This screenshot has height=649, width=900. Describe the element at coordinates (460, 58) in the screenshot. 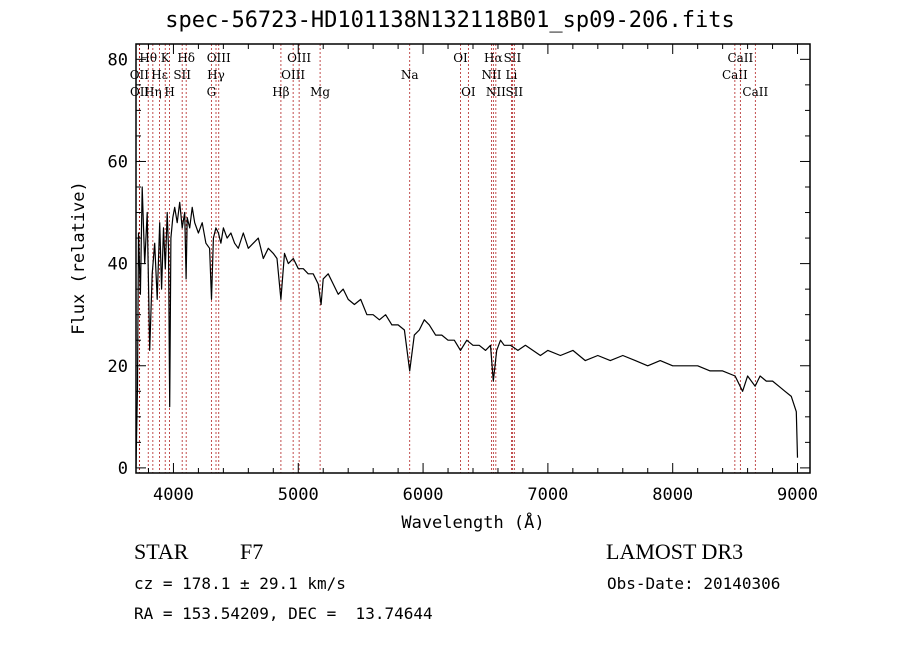

I see `line-label-17: OI` at that location.